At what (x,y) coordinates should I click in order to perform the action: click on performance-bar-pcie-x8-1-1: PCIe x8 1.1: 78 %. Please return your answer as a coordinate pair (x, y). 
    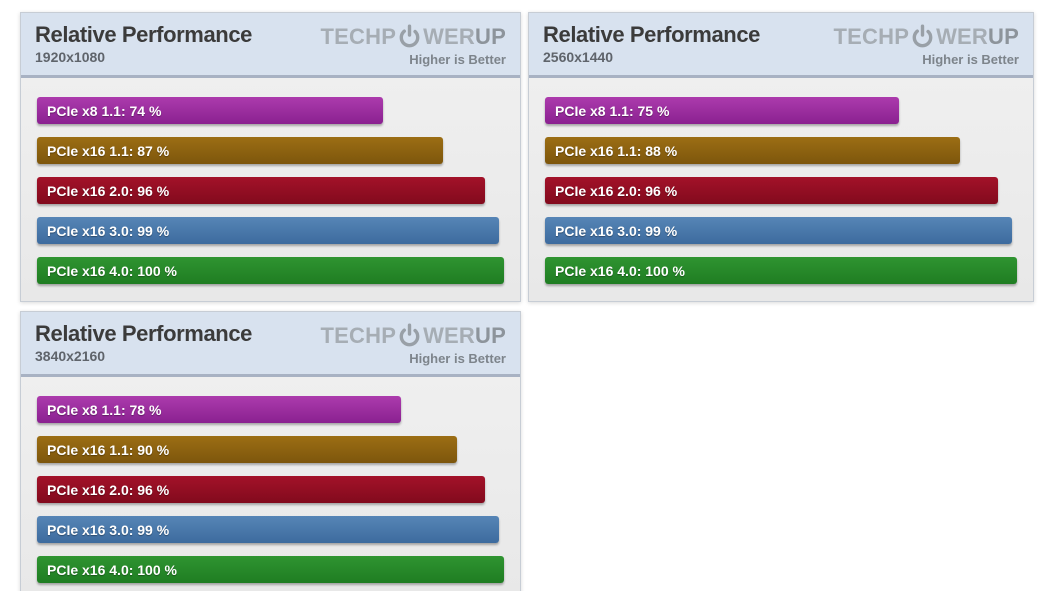
    Looking at the image, I should click on (219, 409).